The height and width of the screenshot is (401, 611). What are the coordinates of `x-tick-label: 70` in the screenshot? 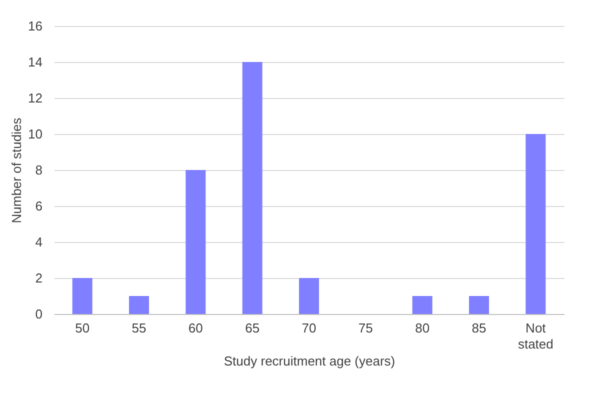 It's located at (309, 328).